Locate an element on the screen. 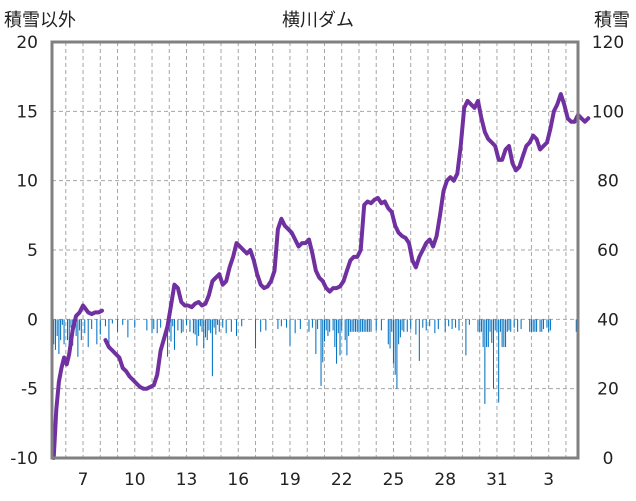  left-axis-ticks: -10 -5 0 5 10 15 20 is located at coordinates (24, 251).